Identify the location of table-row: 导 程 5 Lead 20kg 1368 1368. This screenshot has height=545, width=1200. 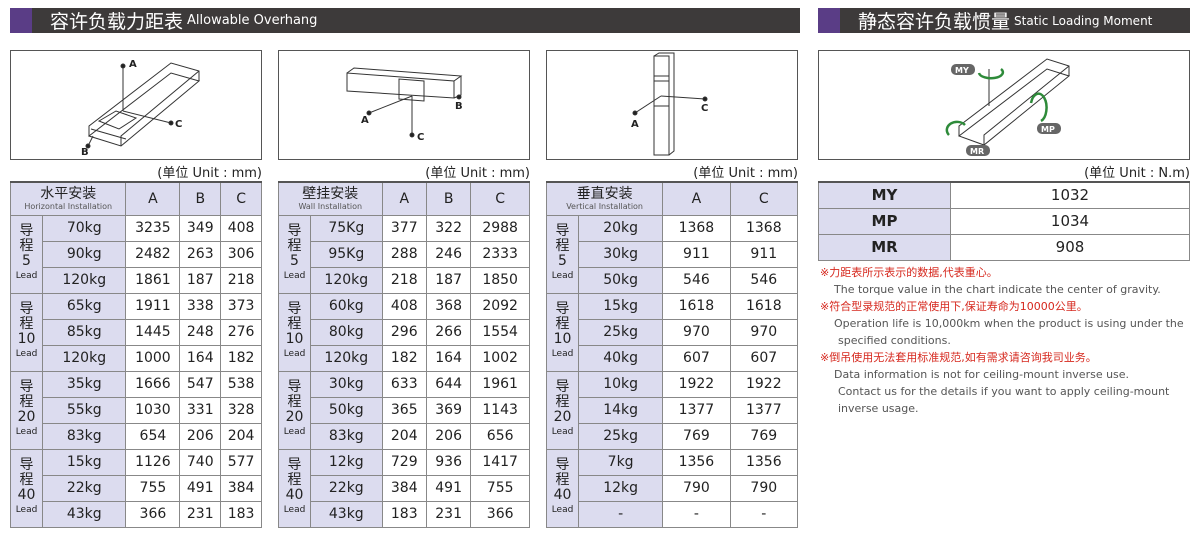
(672, 254).